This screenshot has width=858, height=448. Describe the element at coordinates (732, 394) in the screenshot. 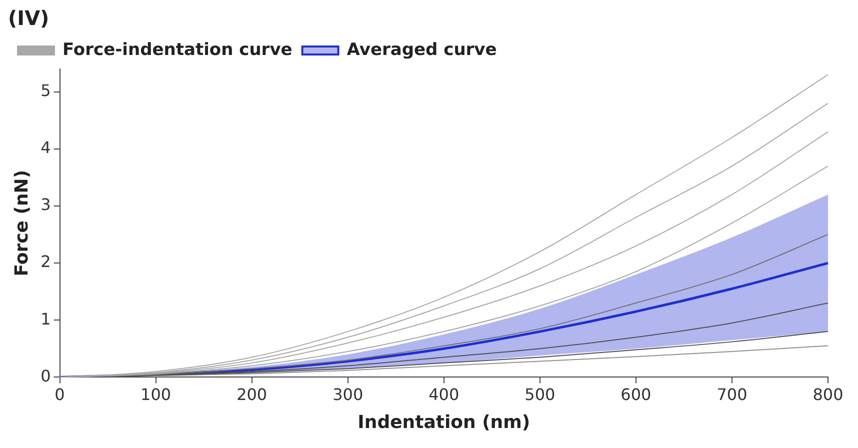

I see `x-tick-label: 700` at that location.